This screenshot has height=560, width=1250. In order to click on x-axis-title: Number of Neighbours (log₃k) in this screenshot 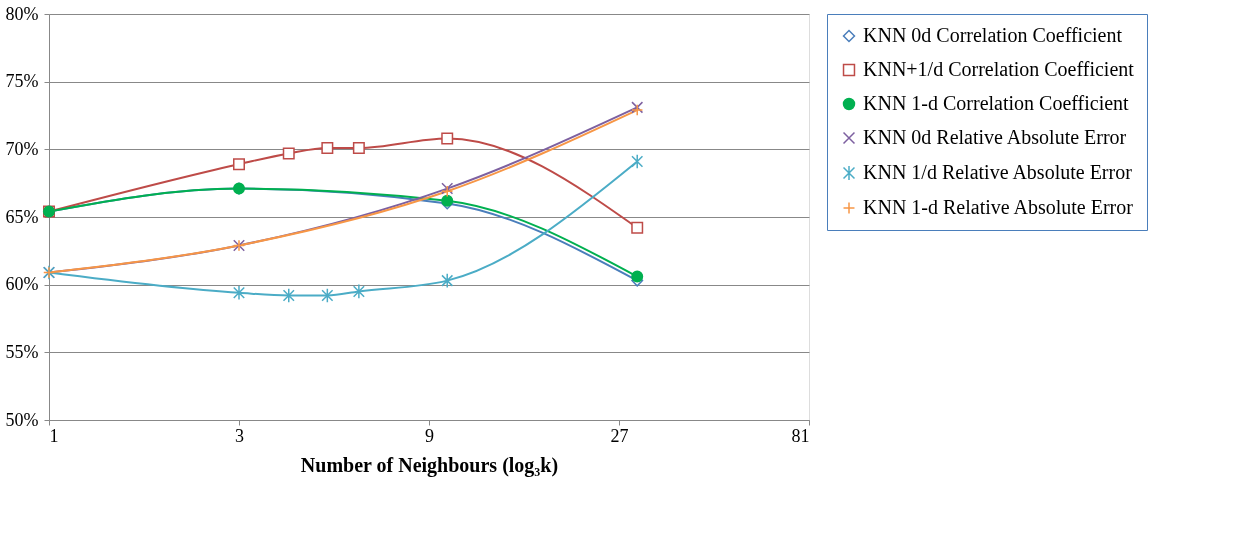, I will do `click(429, 465)`.